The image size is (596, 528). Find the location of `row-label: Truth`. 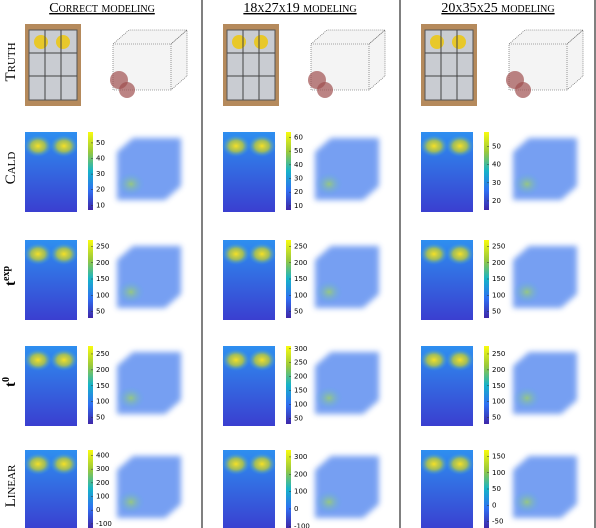

row-label: Truth is located at coordinates (11, 61).